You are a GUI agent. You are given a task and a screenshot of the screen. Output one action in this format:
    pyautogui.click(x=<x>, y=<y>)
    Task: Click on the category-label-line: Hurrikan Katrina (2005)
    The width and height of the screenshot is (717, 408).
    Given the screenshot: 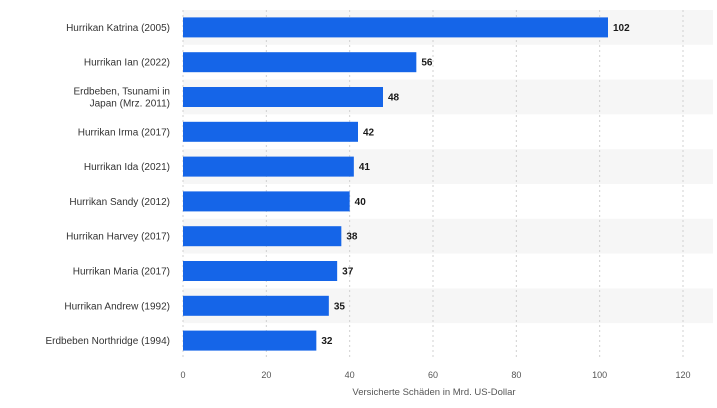 What is the action you would take?
    pyautogui.click(x=118, y=28)
    